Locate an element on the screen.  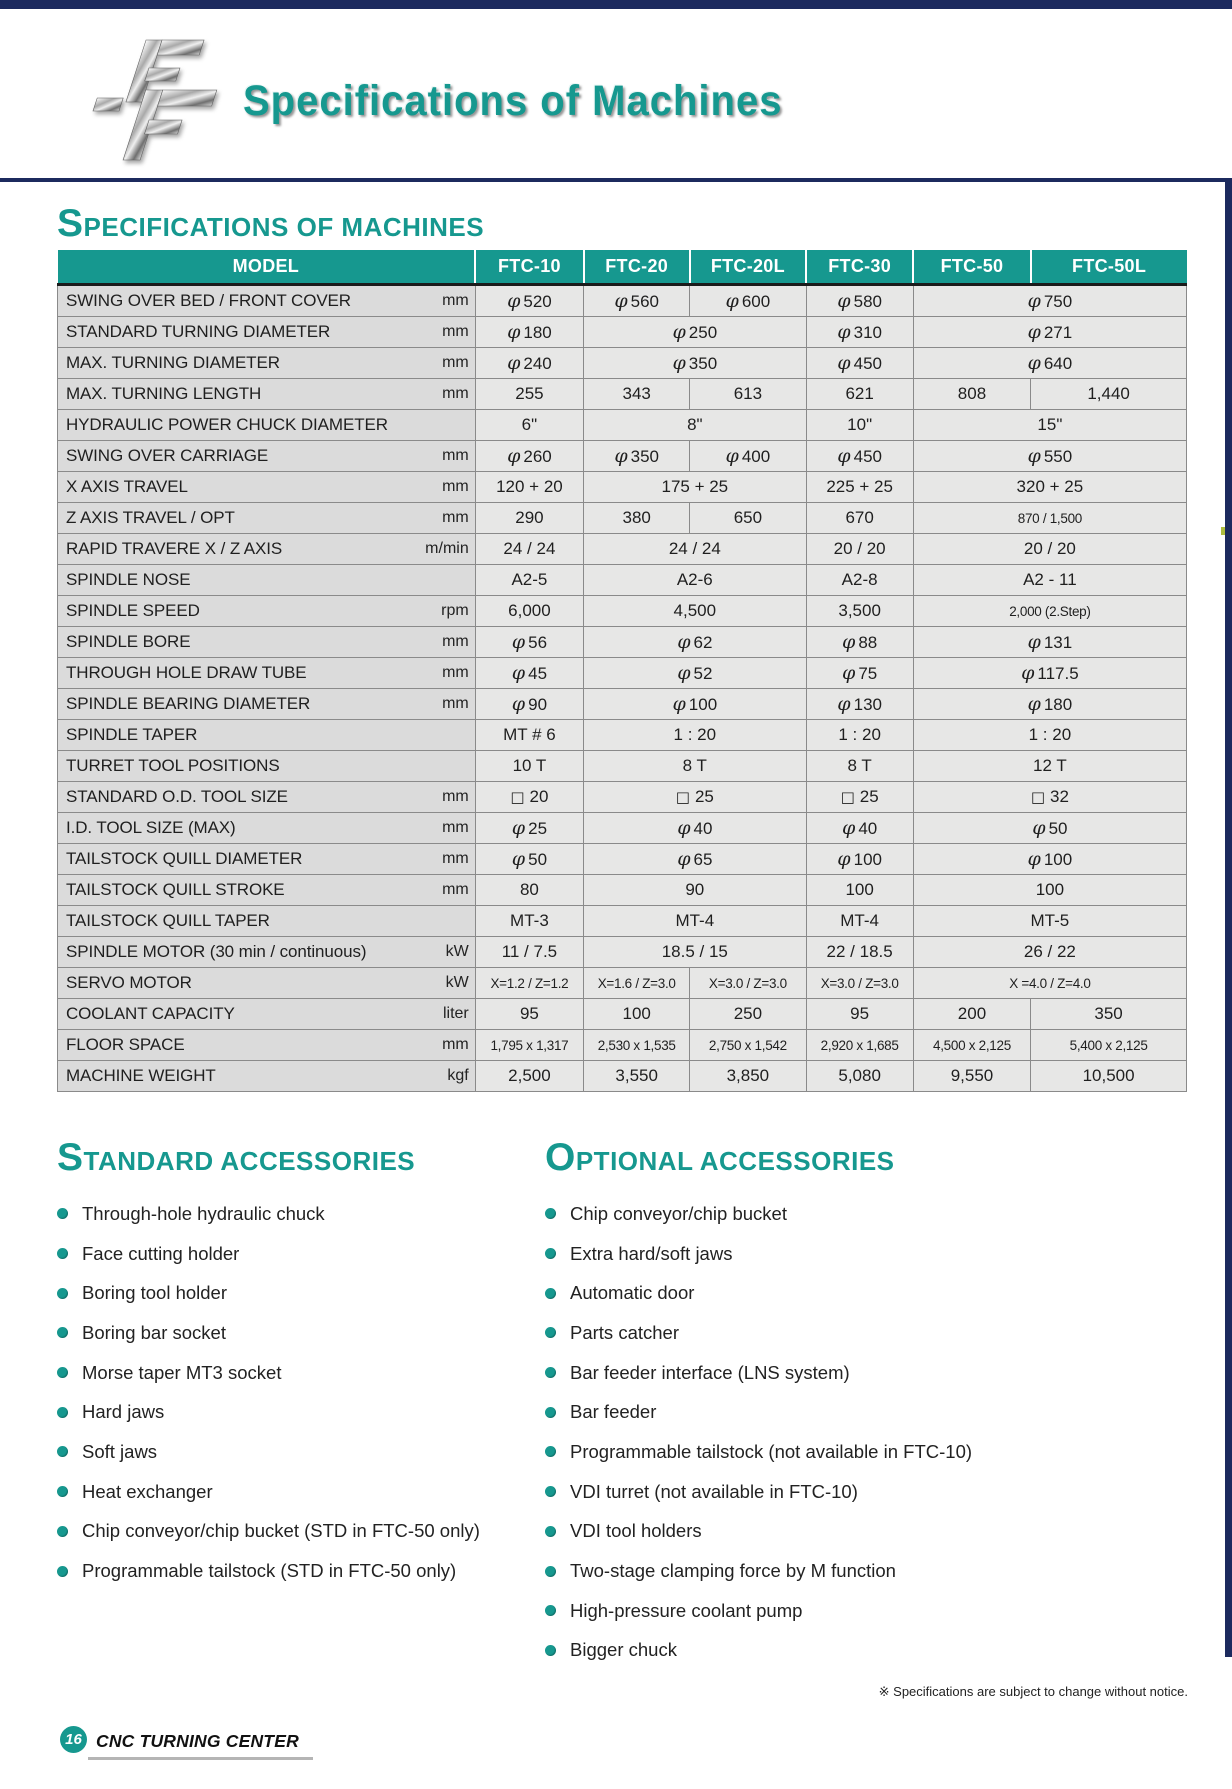
spec-row-unit: liter is located at coordinates (455, 1013).